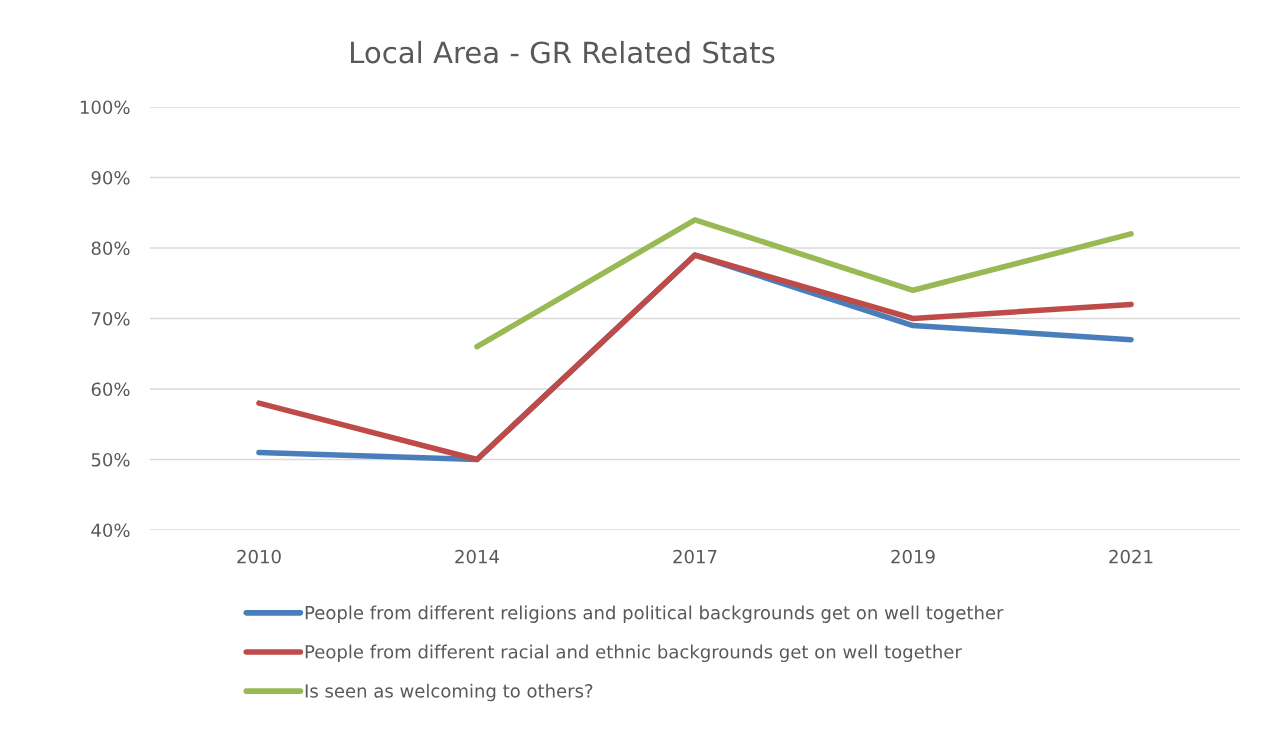 Image resolution: width=1268 pixels, height=733 pixels. What do you see at coordinates (110, 530) in the screenshot?
I see `y-tick-label: 40%` at bounding box center [110, 530].